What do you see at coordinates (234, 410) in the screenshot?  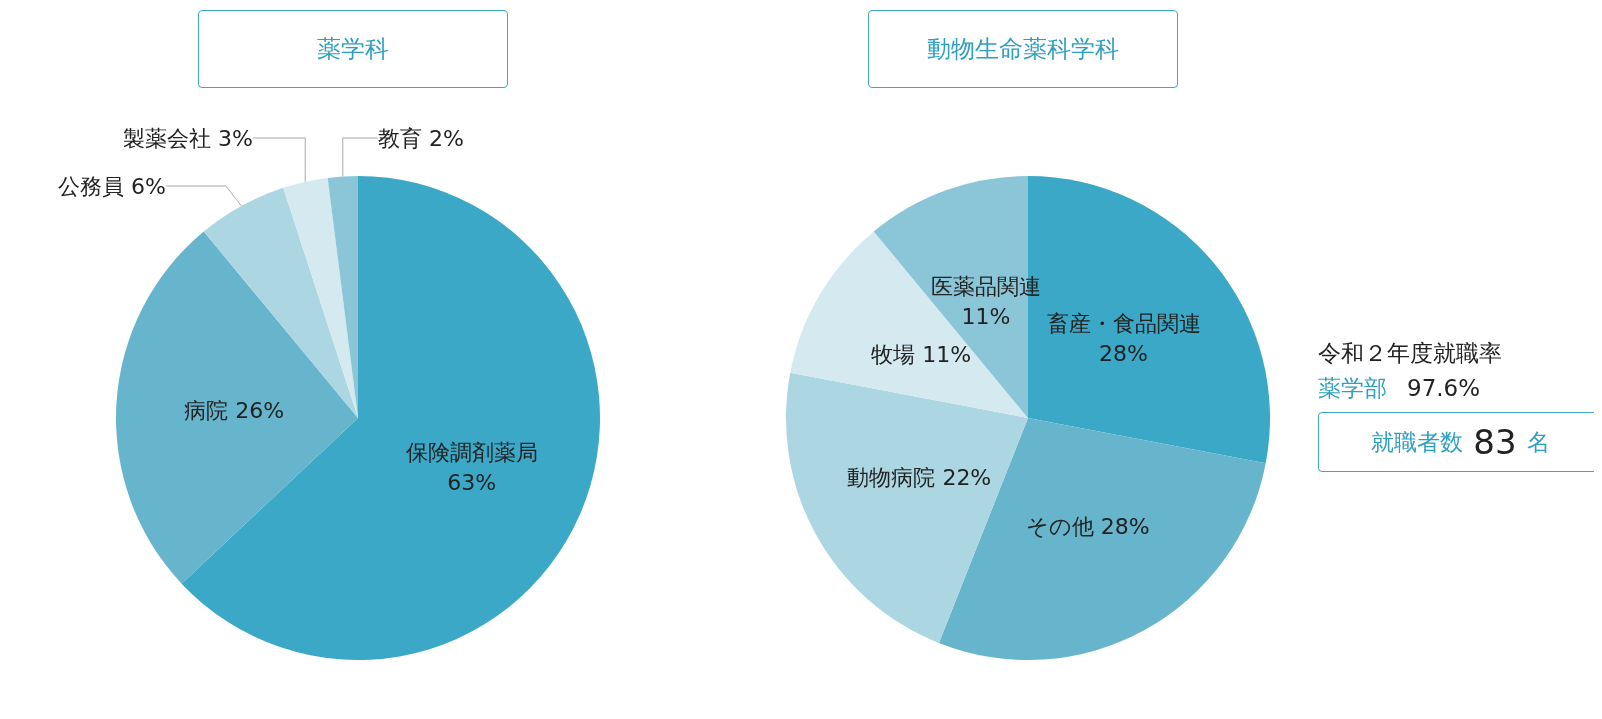 I see `slice-label: 病院 26%` at bounding box center [234, 410].